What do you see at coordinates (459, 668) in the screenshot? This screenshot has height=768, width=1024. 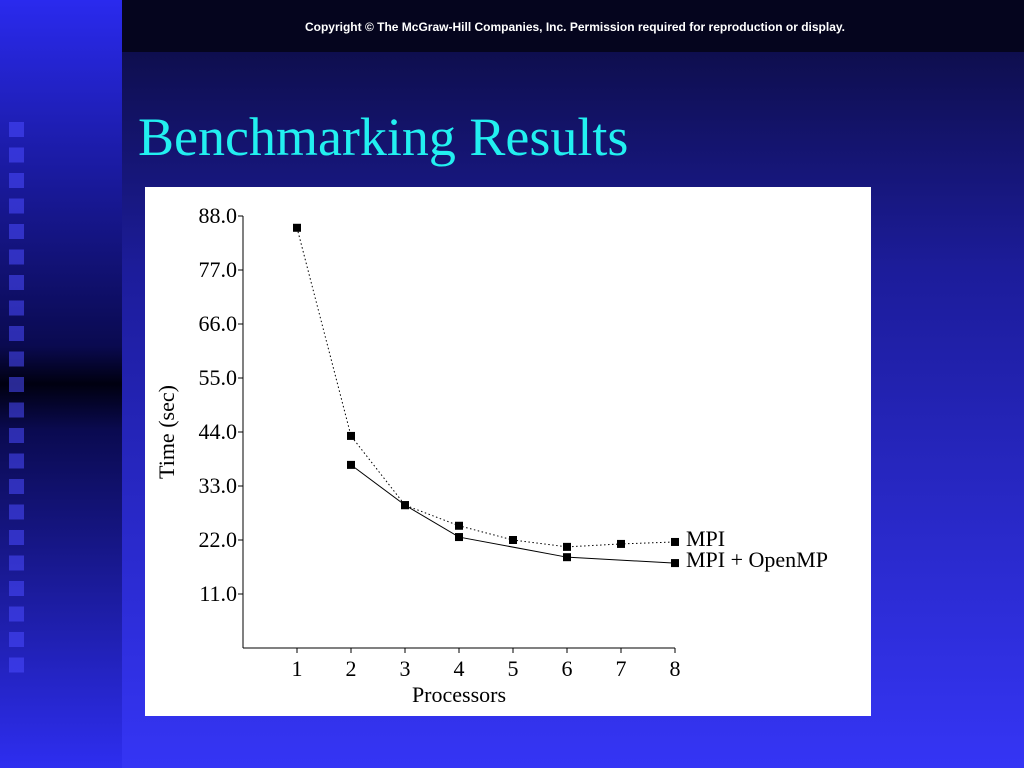 I see `x-tick-label: 4` at bounding box center [459, 668].